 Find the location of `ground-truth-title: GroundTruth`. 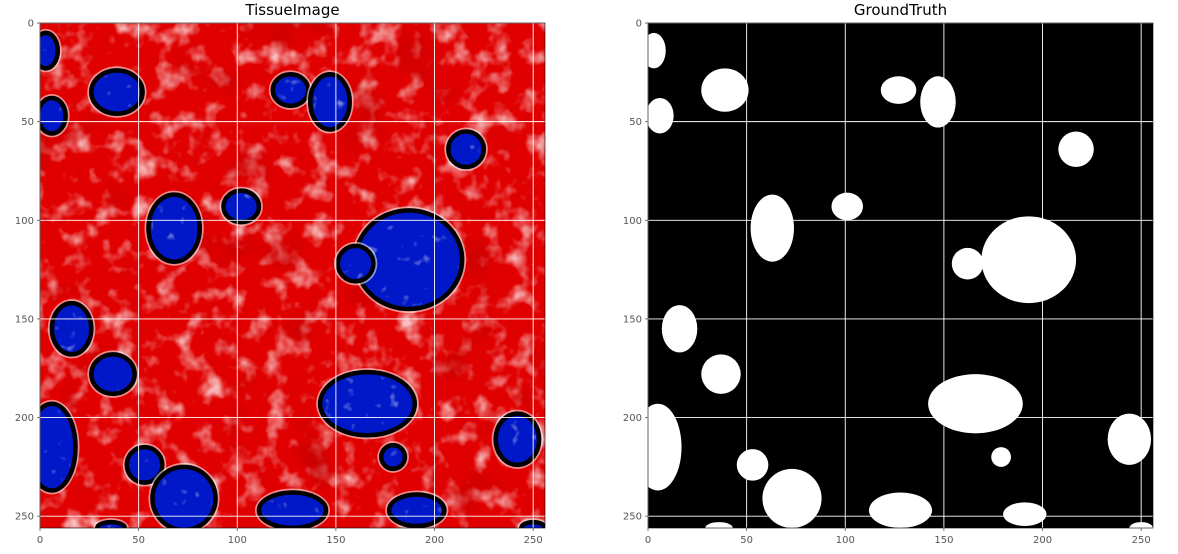

ground-truth-title: GroundTruth is located at coordinates (900, 10).